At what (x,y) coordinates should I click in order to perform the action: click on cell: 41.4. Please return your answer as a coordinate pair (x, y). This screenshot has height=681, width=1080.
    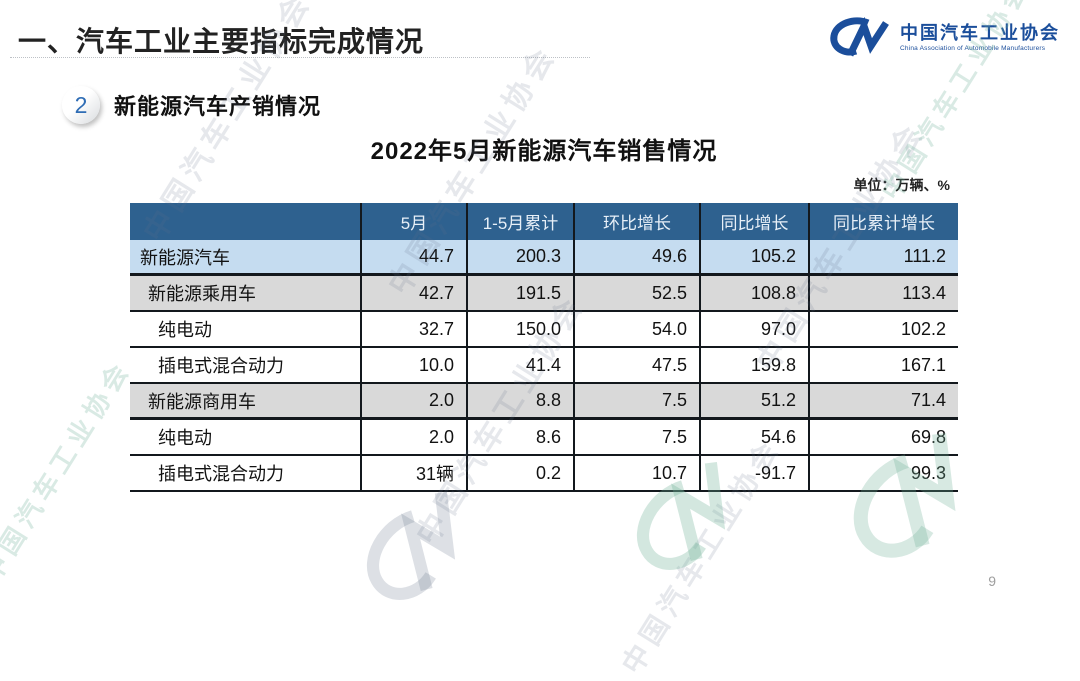
    Looking at the image, I should click on (521, 366).